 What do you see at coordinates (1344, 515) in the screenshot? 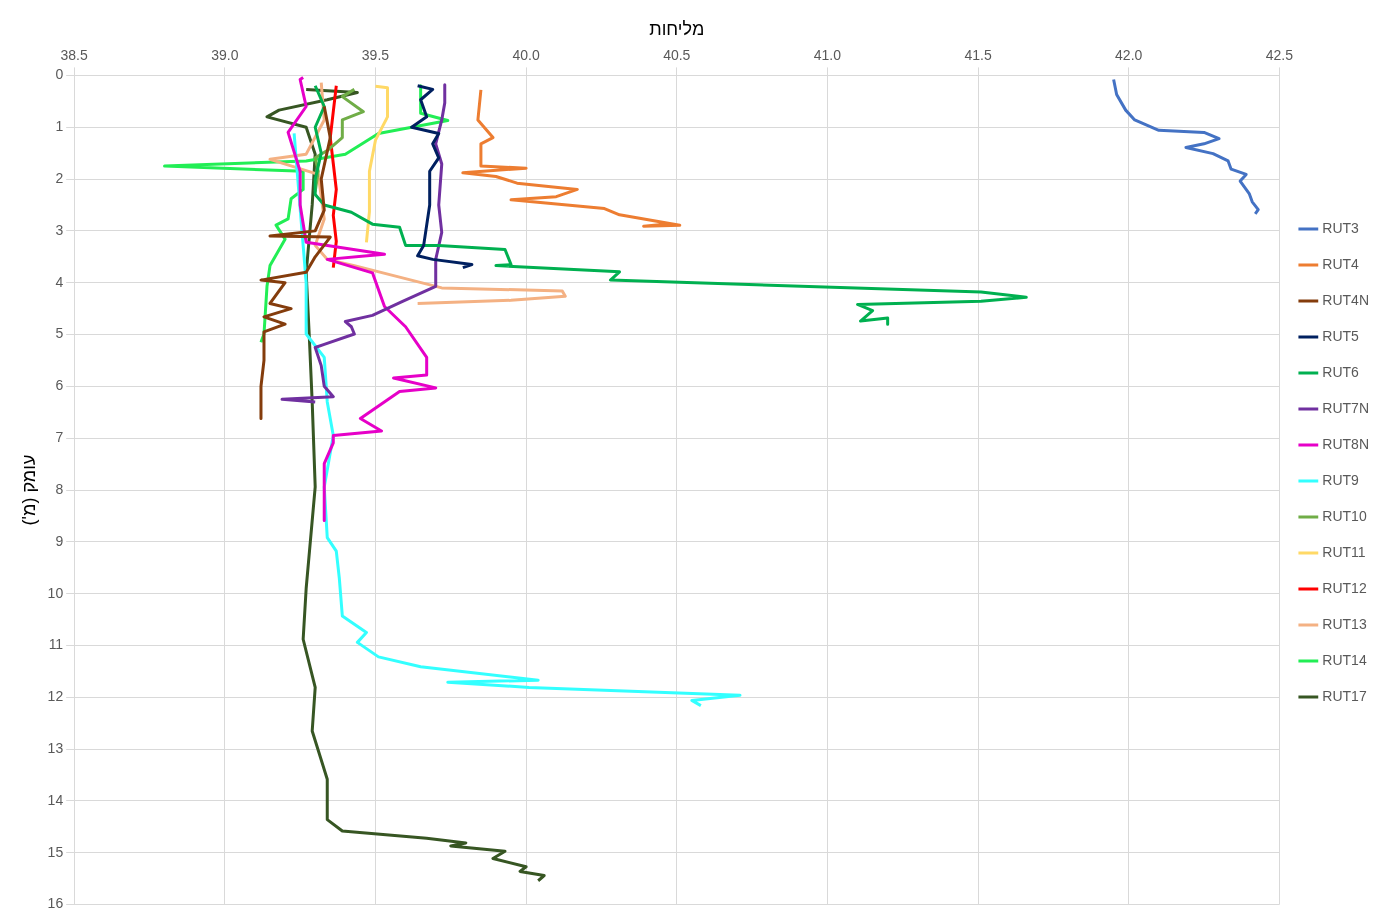
I see `legend-label: RUT10` at bounding box center [1344, 515].